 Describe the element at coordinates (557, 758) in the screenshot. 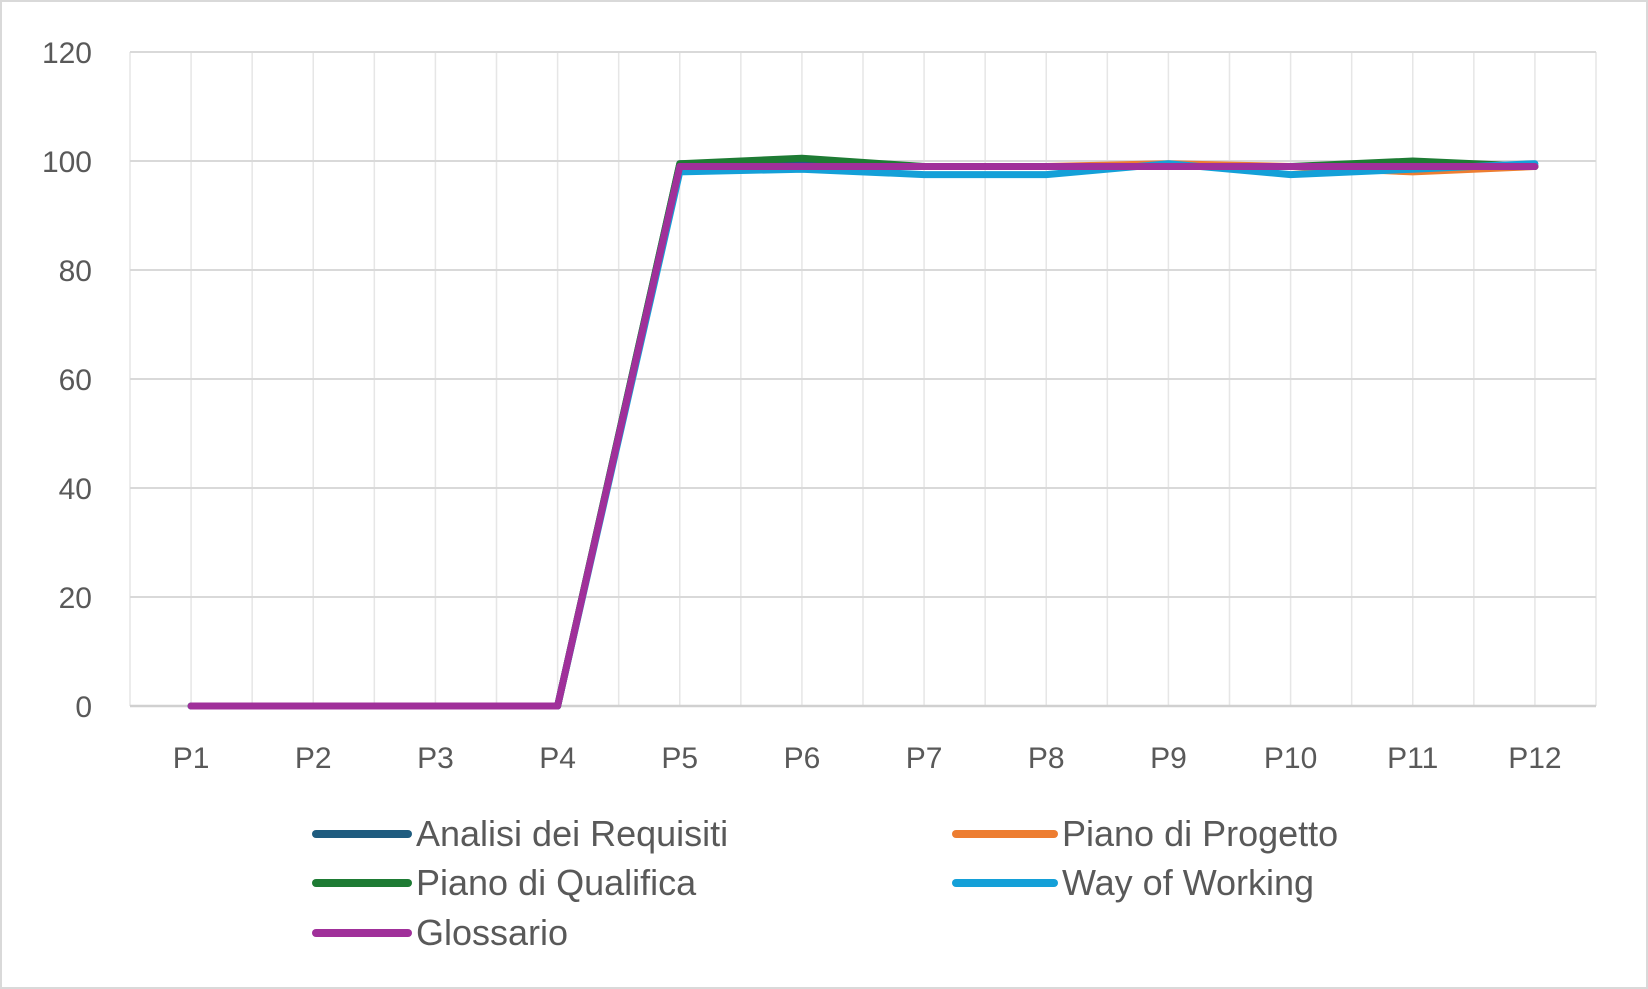

I see `x-tick-label: P4` at that location.